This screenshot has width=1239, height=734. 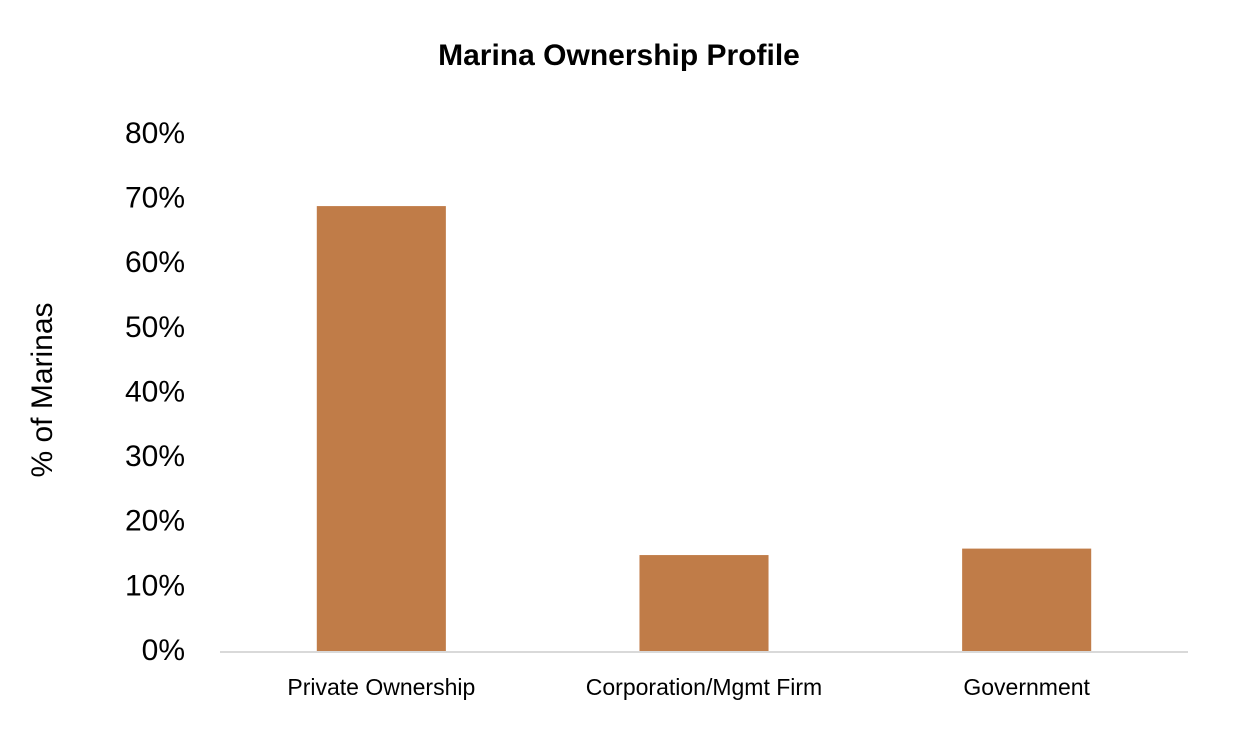 I want to click on y-tick-label: 70%, so click(x=155, y=198).